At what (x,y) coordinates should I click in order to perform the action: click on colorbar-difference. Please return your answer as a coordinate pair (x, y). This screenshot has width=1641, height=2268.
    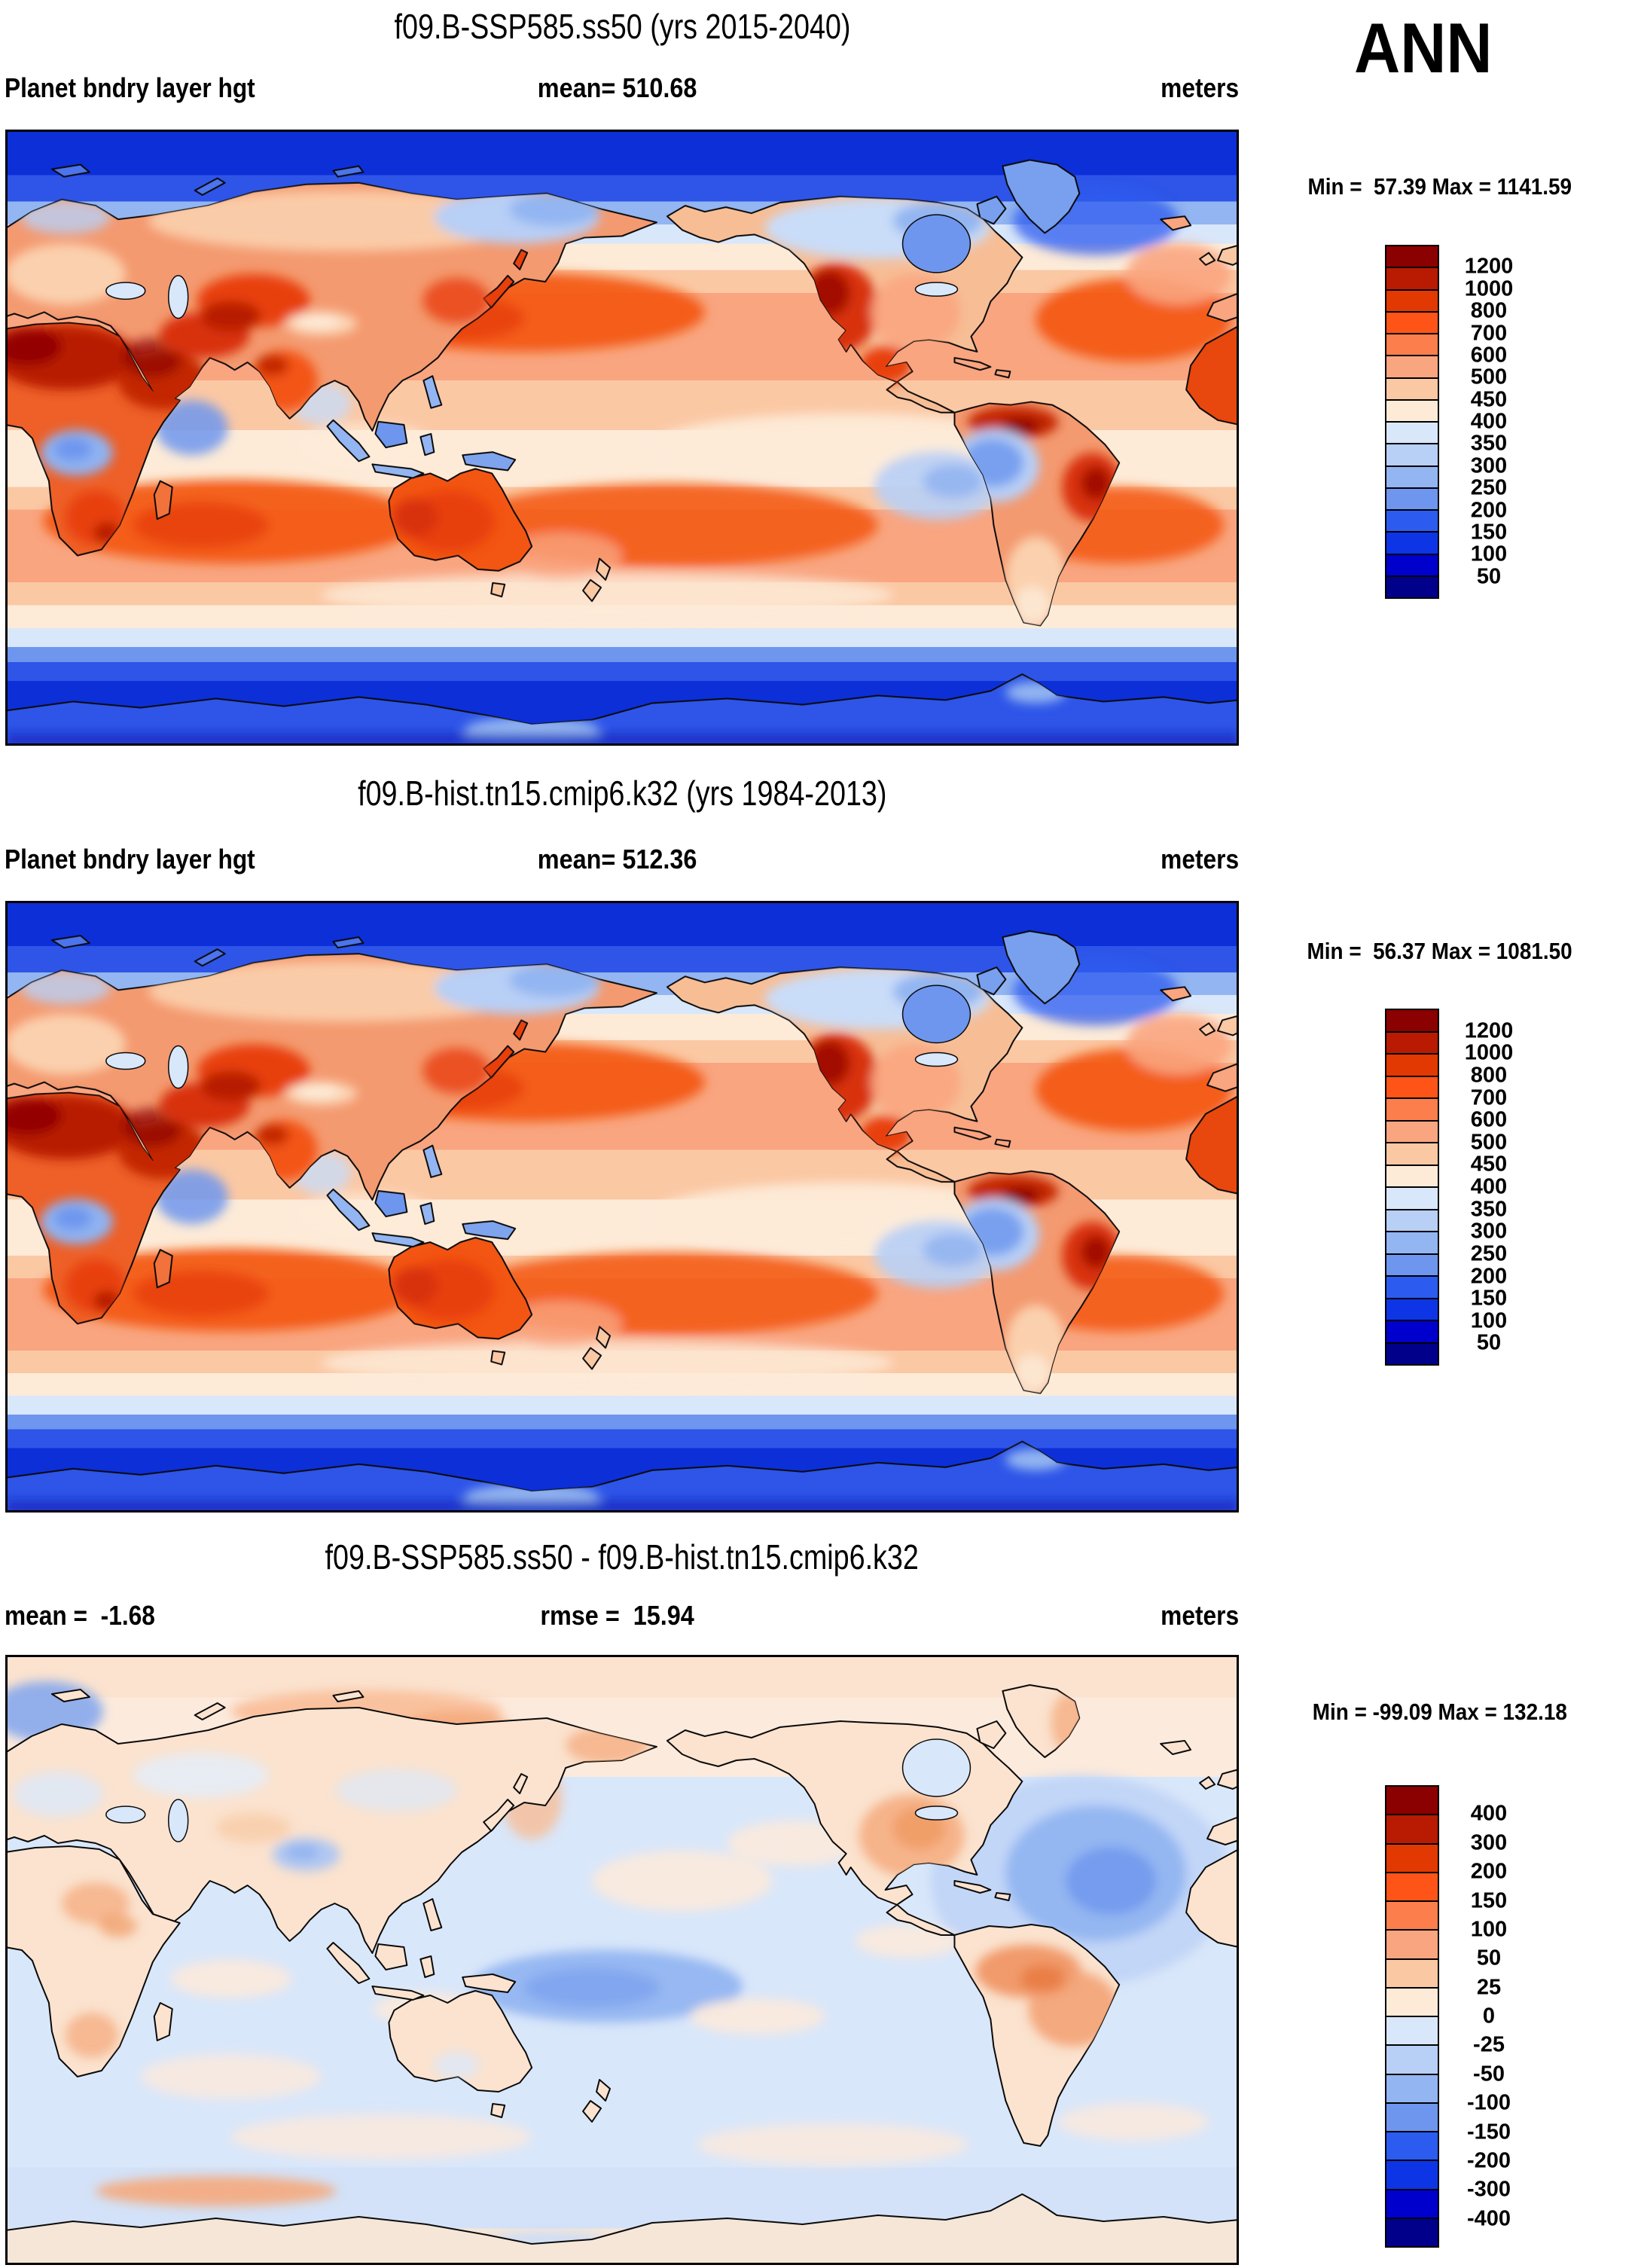
    Looking at the image, I should click on (1412, 2017).